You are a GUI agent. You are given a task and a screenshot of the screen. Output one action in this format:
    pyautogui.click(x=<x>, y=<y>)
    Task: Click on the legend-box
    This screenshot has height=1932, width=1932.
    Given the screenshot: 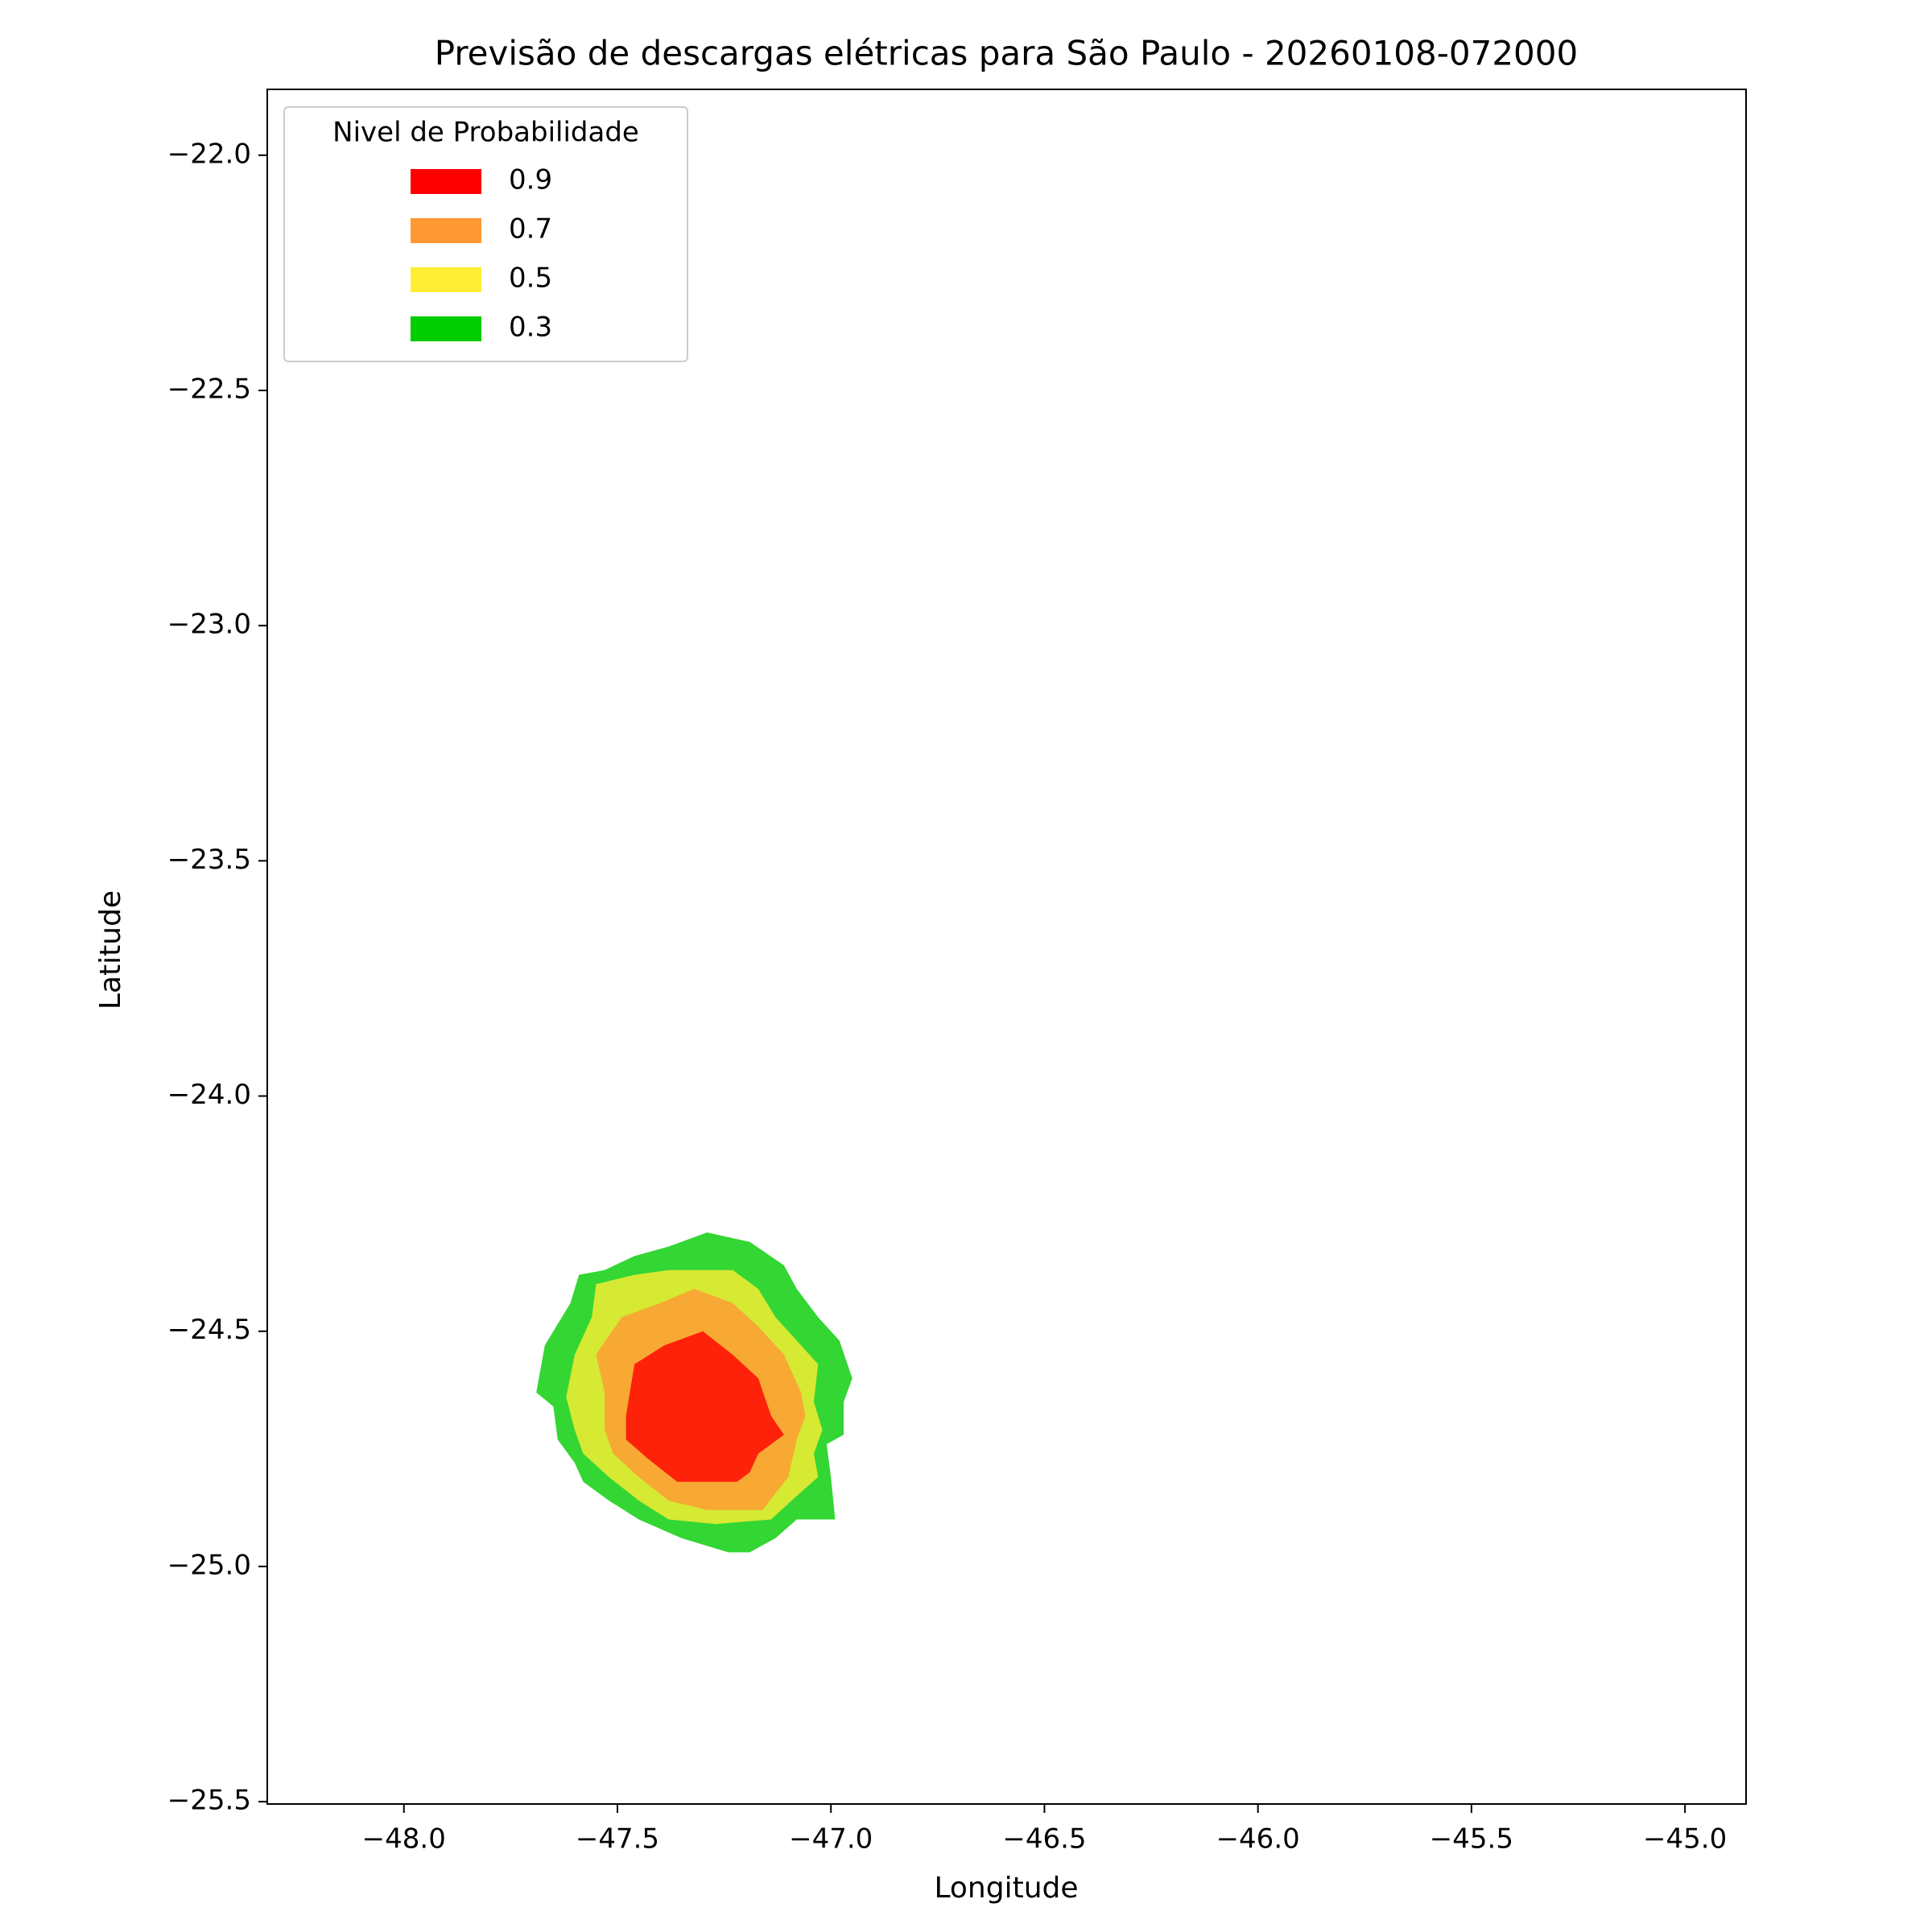 What is the action you would take?
    pyautogui.click(x=485, y=234)
    